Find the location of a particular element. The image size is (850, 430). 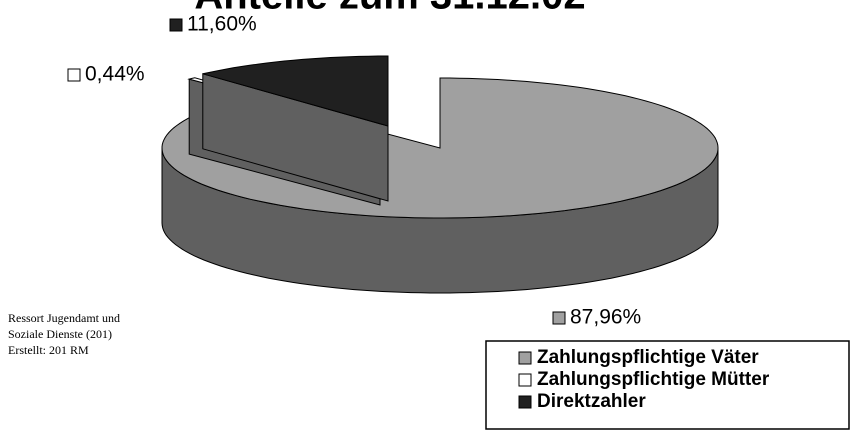

legend-label: Zahlungspflichtige Väter is located at coordinates (648, 357).